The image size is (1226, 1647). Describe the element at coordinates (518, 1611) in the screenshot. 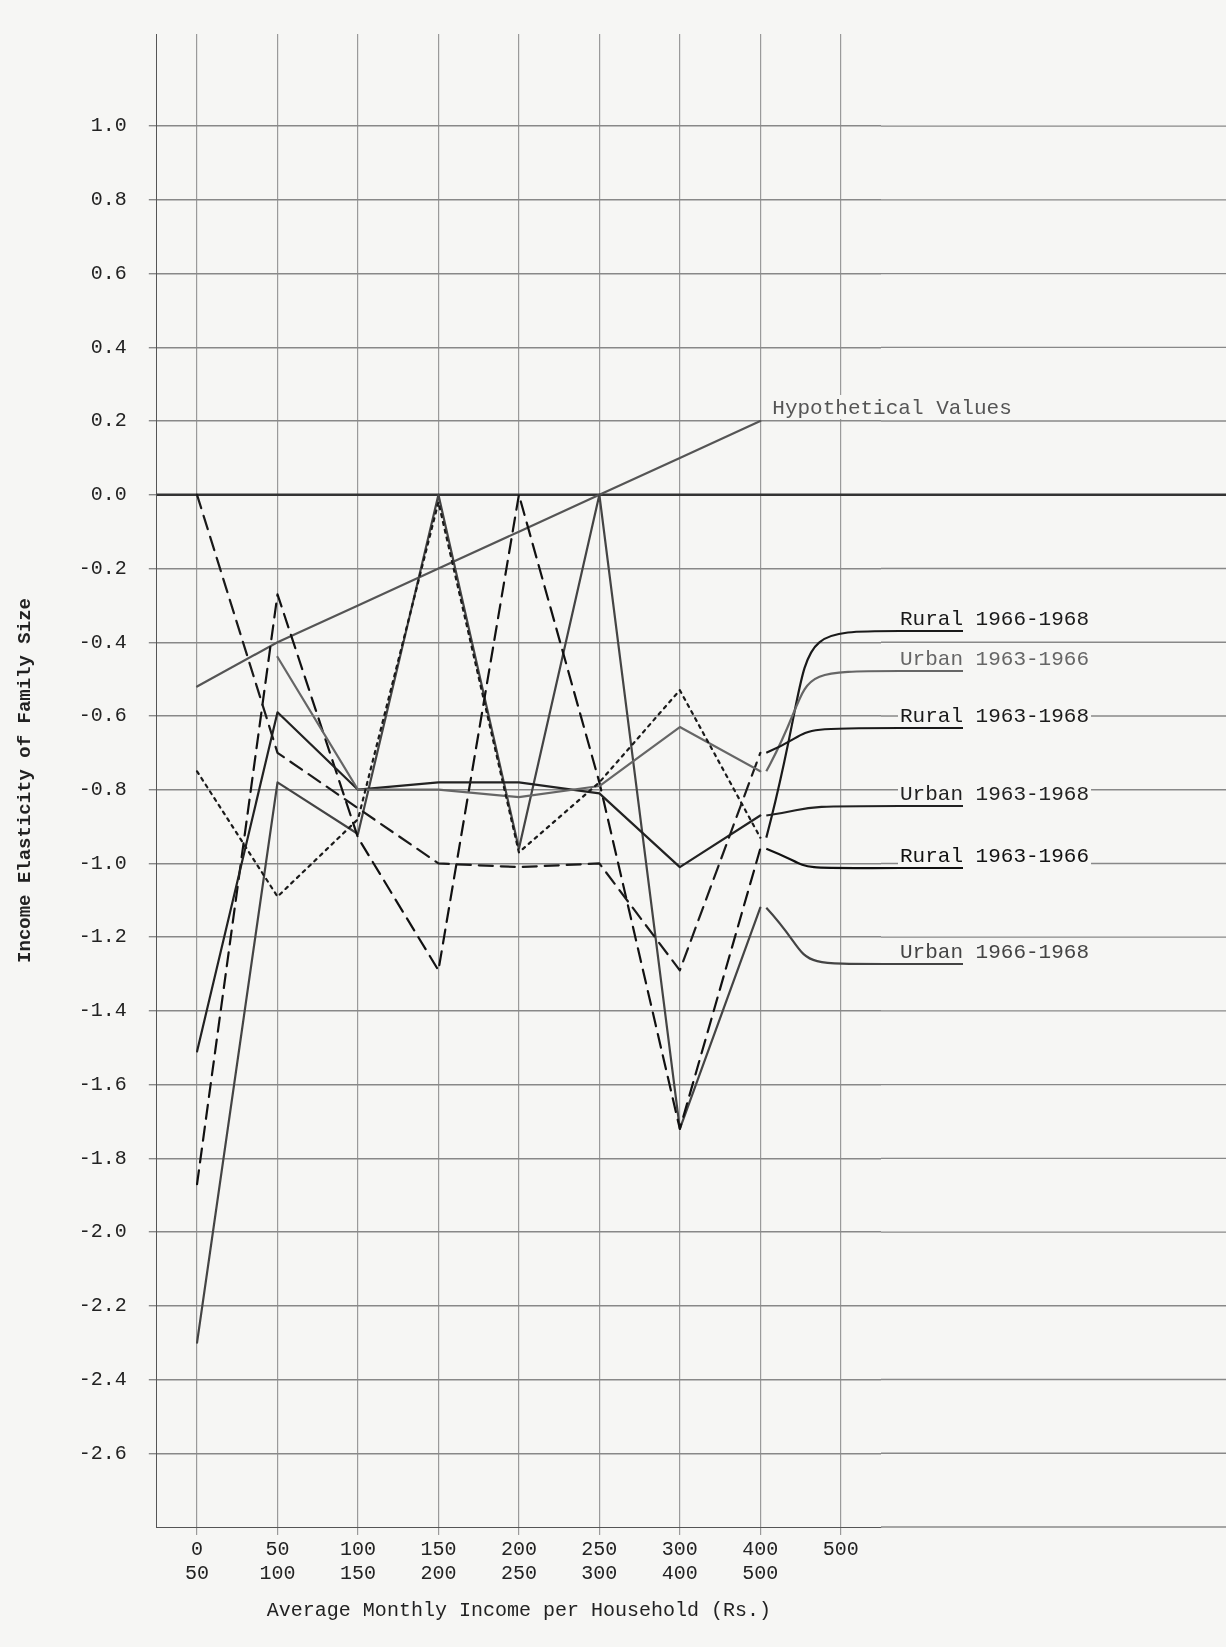

I see `x-axis-title: Average Monthly Income per Household (Rs.)` at that location.